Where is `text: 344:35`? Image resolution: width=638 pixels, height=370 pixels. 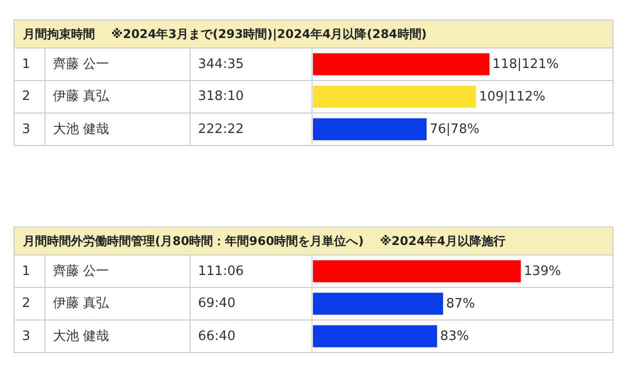 text: 344:35 is located at coordinates (221, 64).